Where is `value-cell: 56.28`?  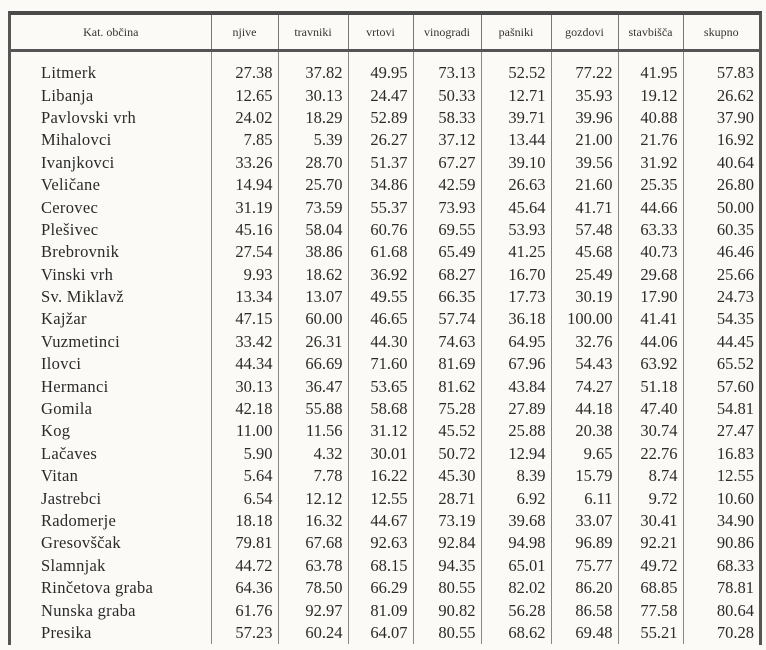
value-cell: 56.28 is located at coordinates (515, 610).